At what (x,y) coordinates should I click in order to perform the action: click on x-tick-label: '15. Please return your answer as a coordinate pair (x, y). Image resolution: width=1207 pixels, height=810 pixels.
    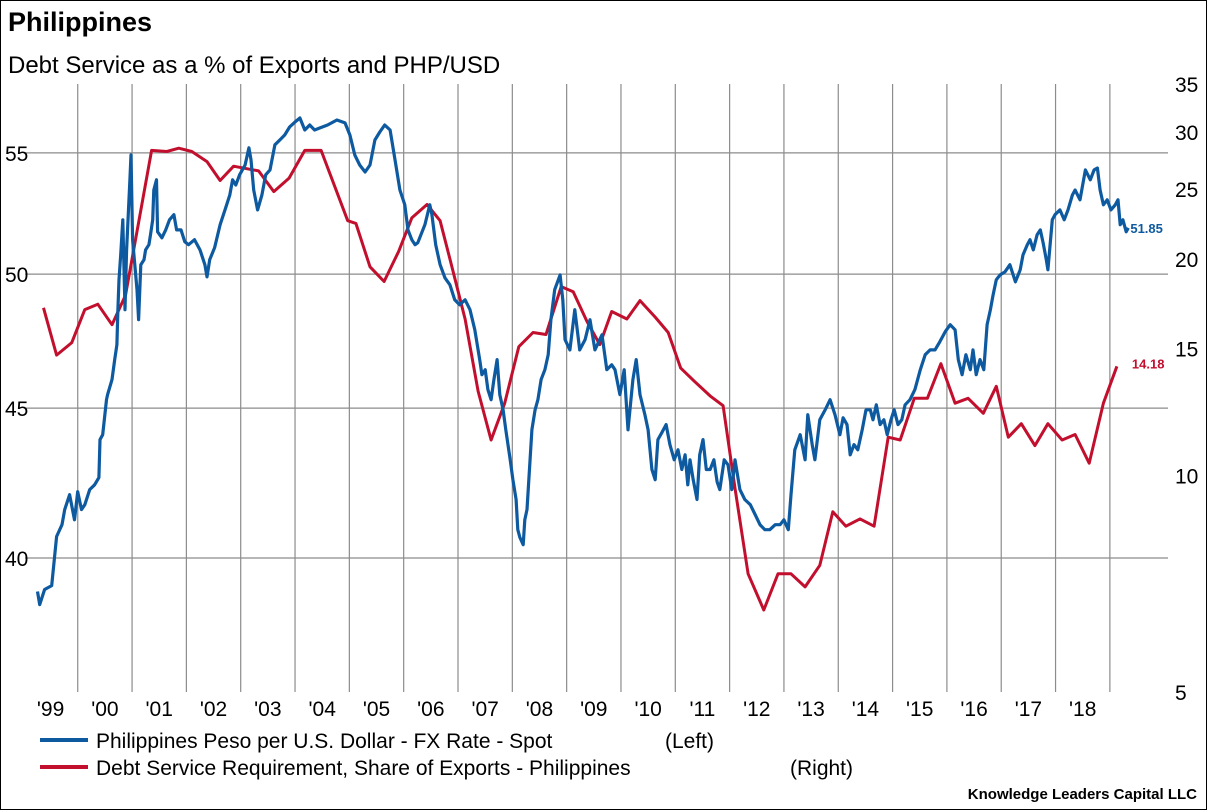
    Looking at the image, I should click on (919, 709).